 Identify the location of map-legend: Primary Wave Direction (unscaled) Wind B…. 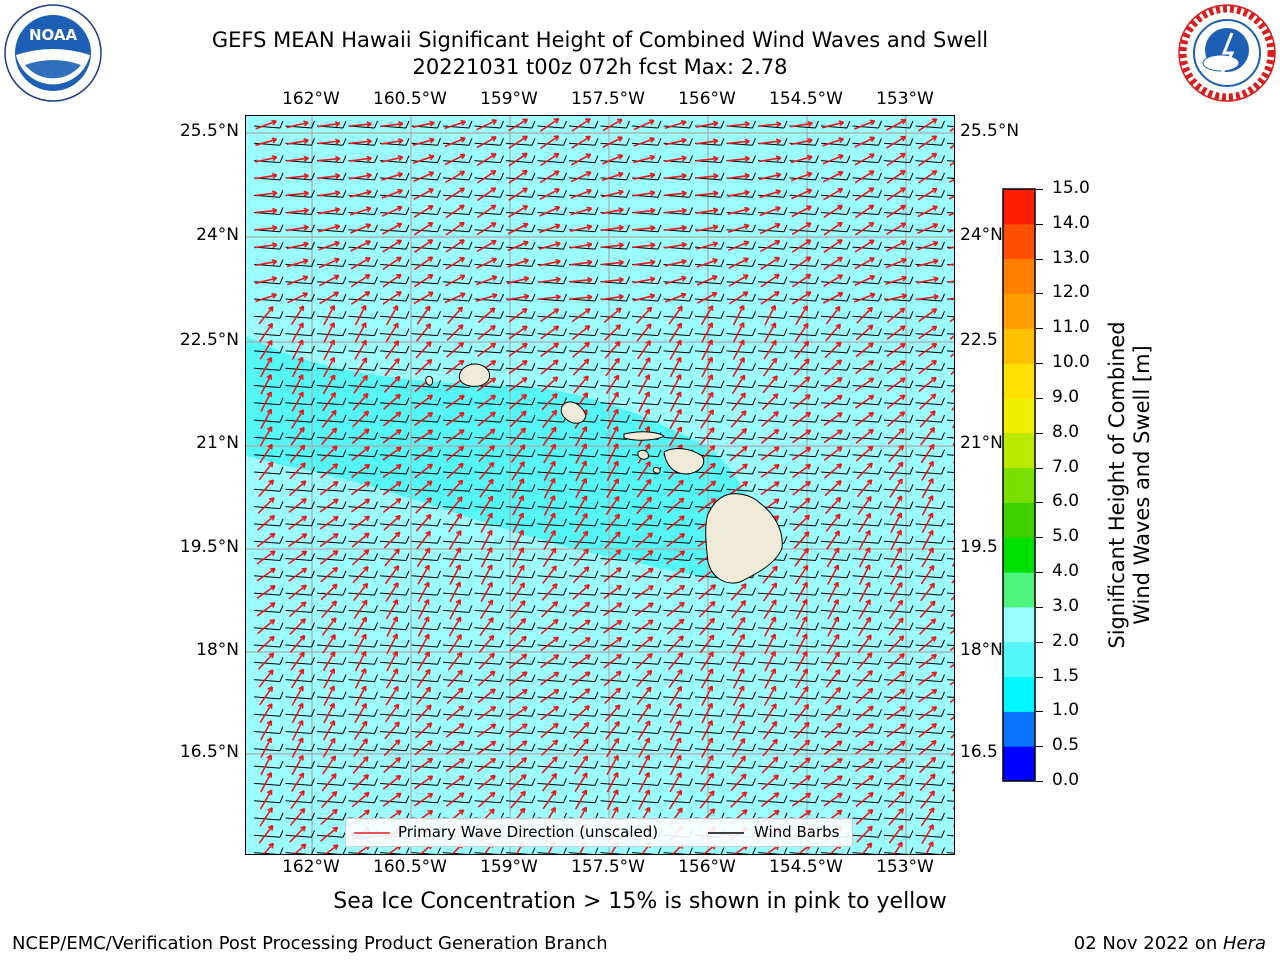
(599, 832).